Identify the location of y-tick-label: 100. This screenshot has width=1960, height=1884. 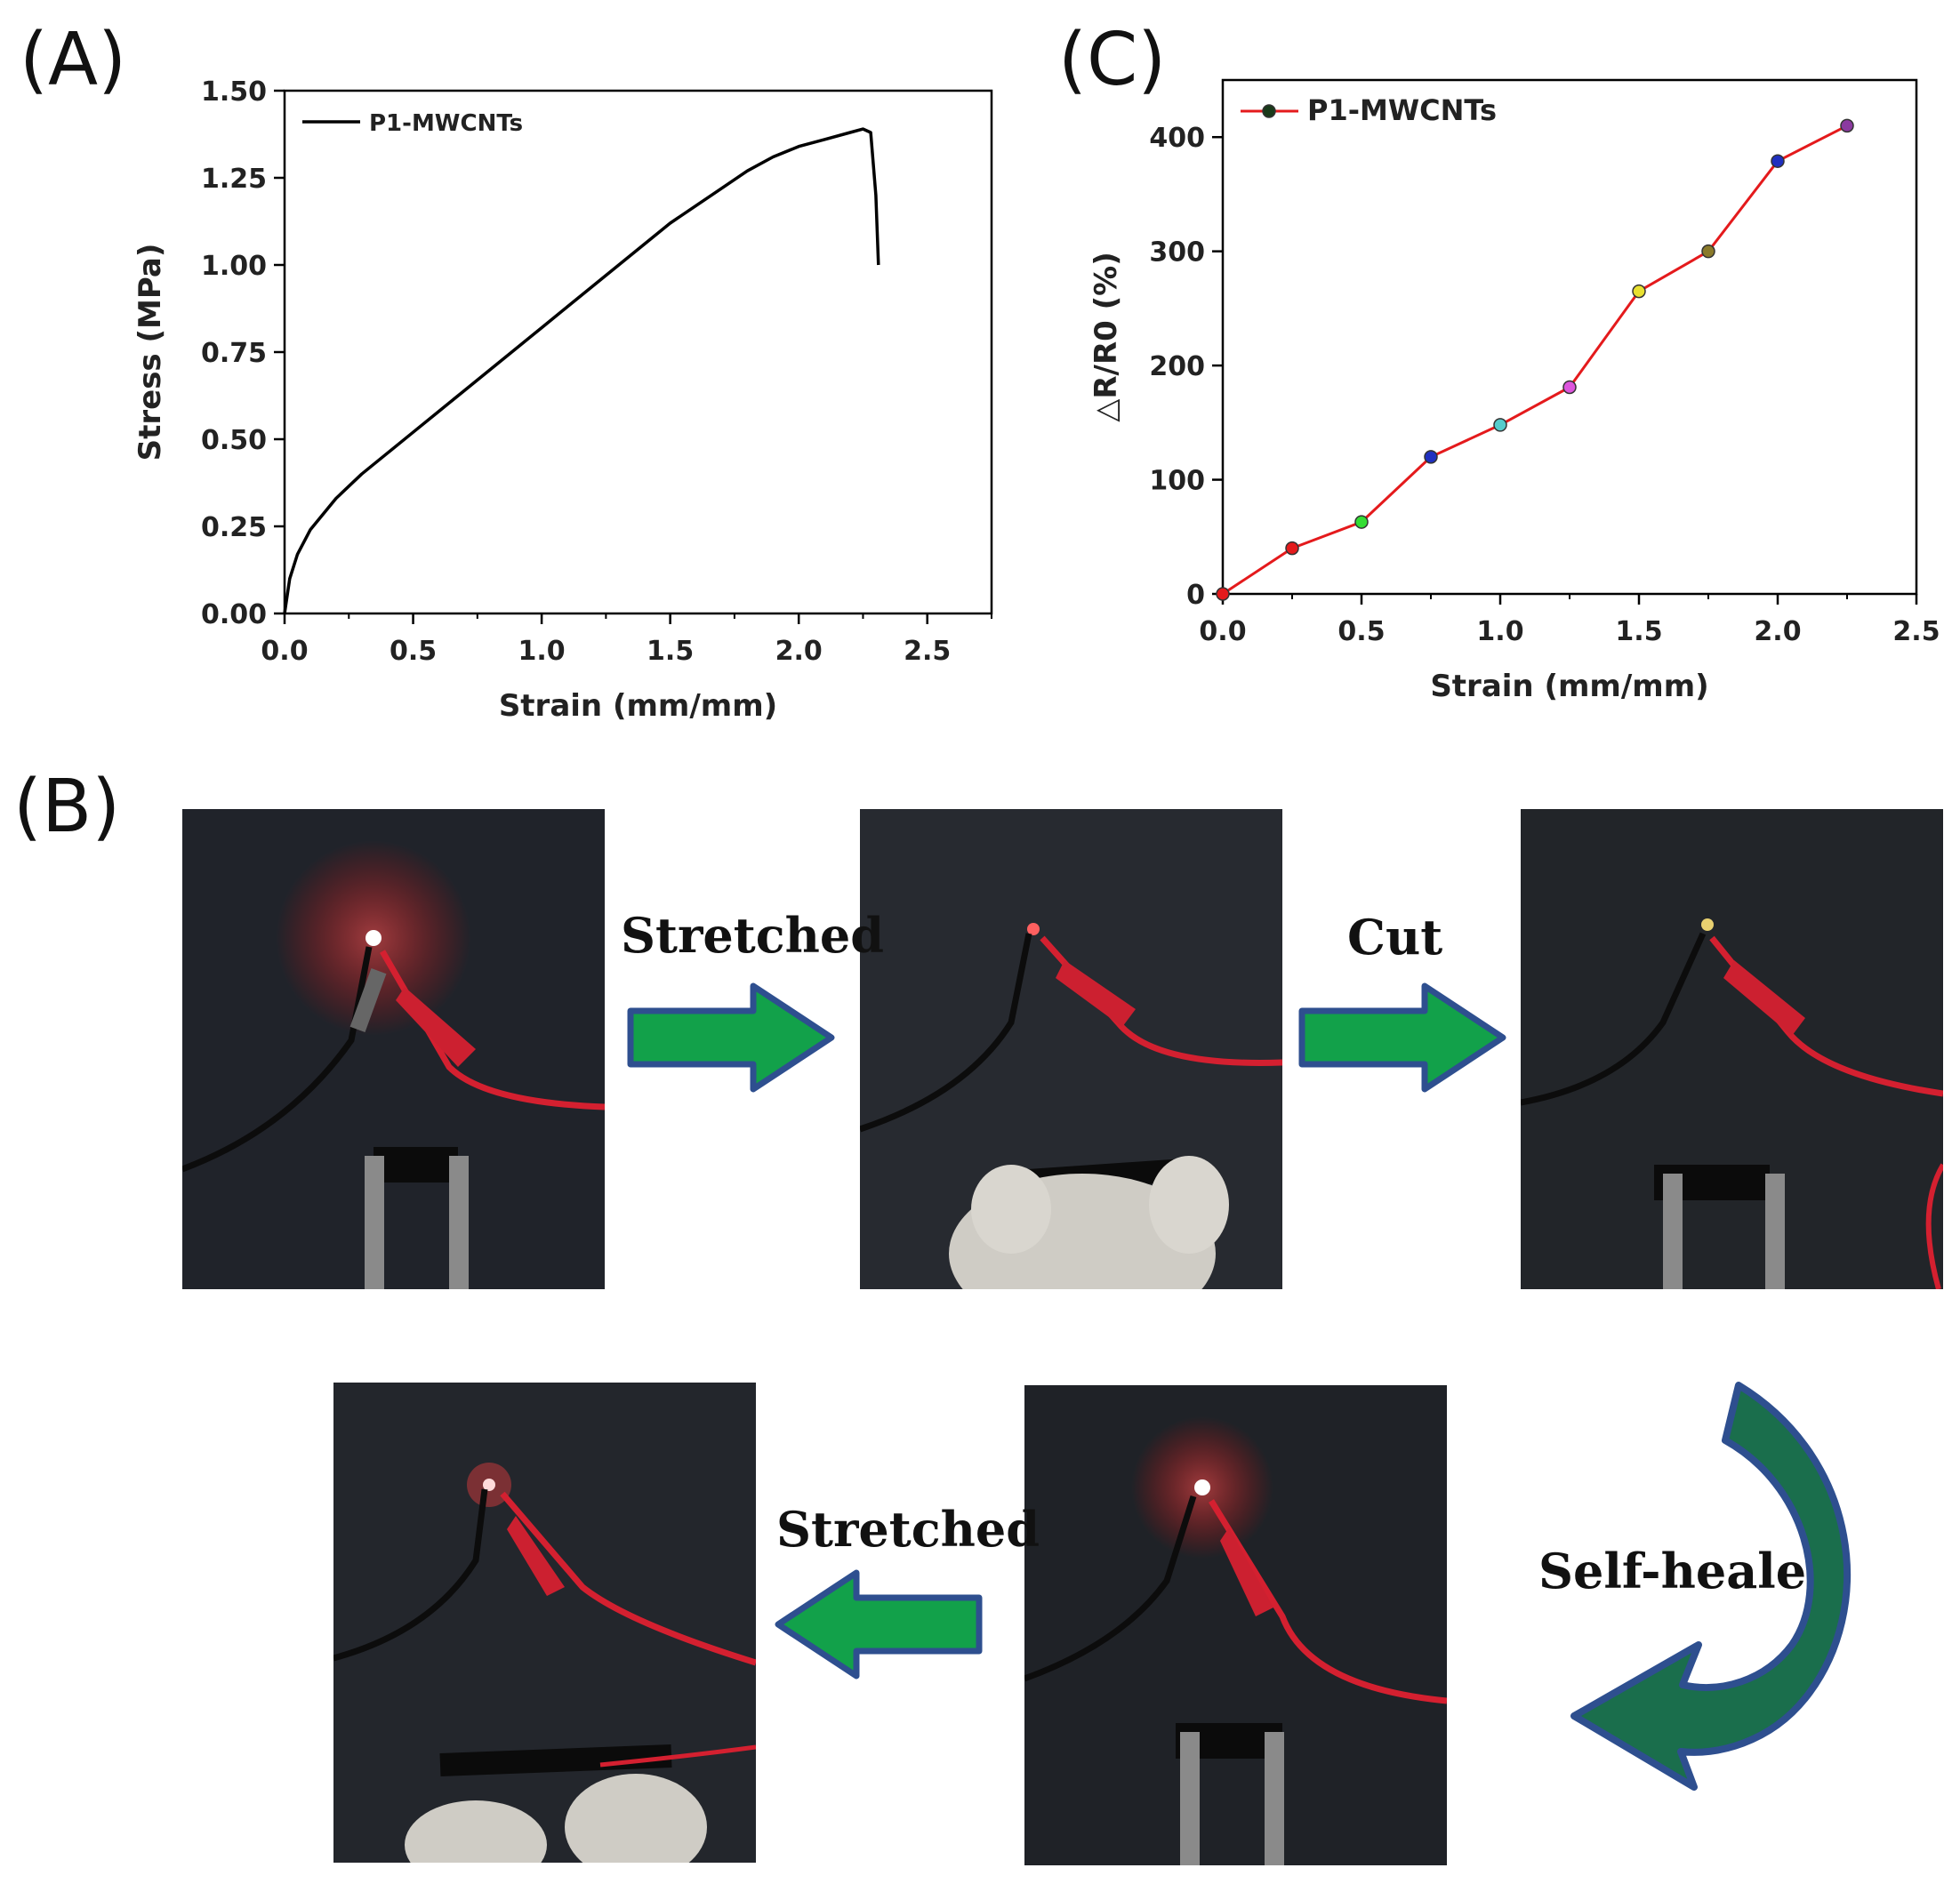
(1177, 481).